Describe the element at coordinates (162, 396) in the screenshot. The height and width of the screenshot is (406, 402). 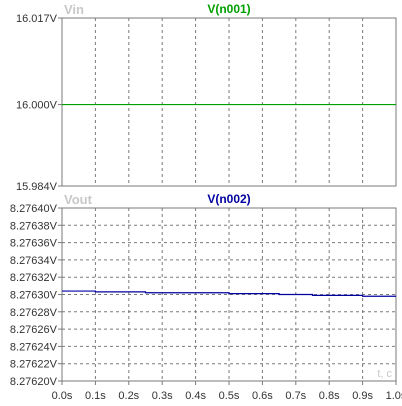
I see `xtick-label: 0.3s` at that location.